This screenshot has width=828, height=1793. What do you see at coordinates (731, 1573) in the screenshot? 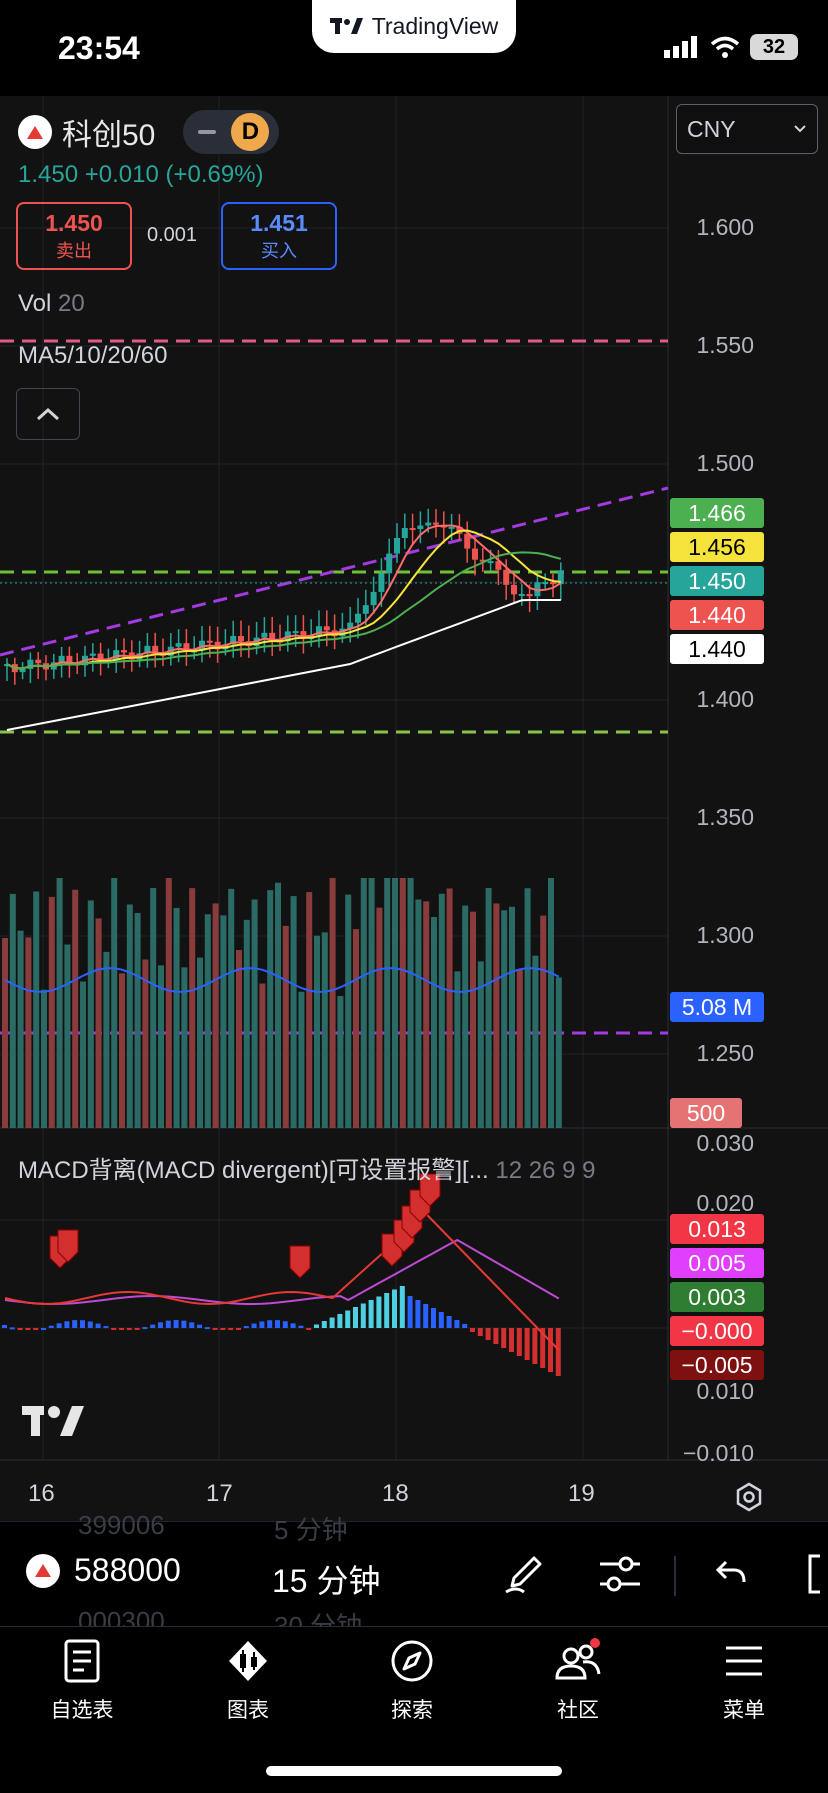
I see `undo-icon` at bounding box center [731, 1573].